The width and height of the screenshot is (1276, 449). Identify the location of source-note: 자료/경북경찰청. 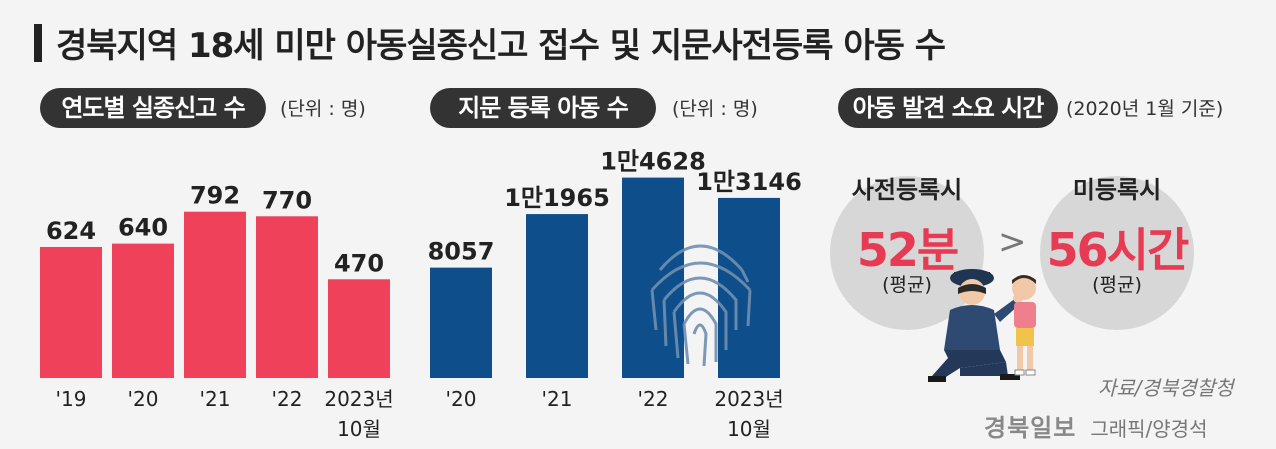
(1166, 388).